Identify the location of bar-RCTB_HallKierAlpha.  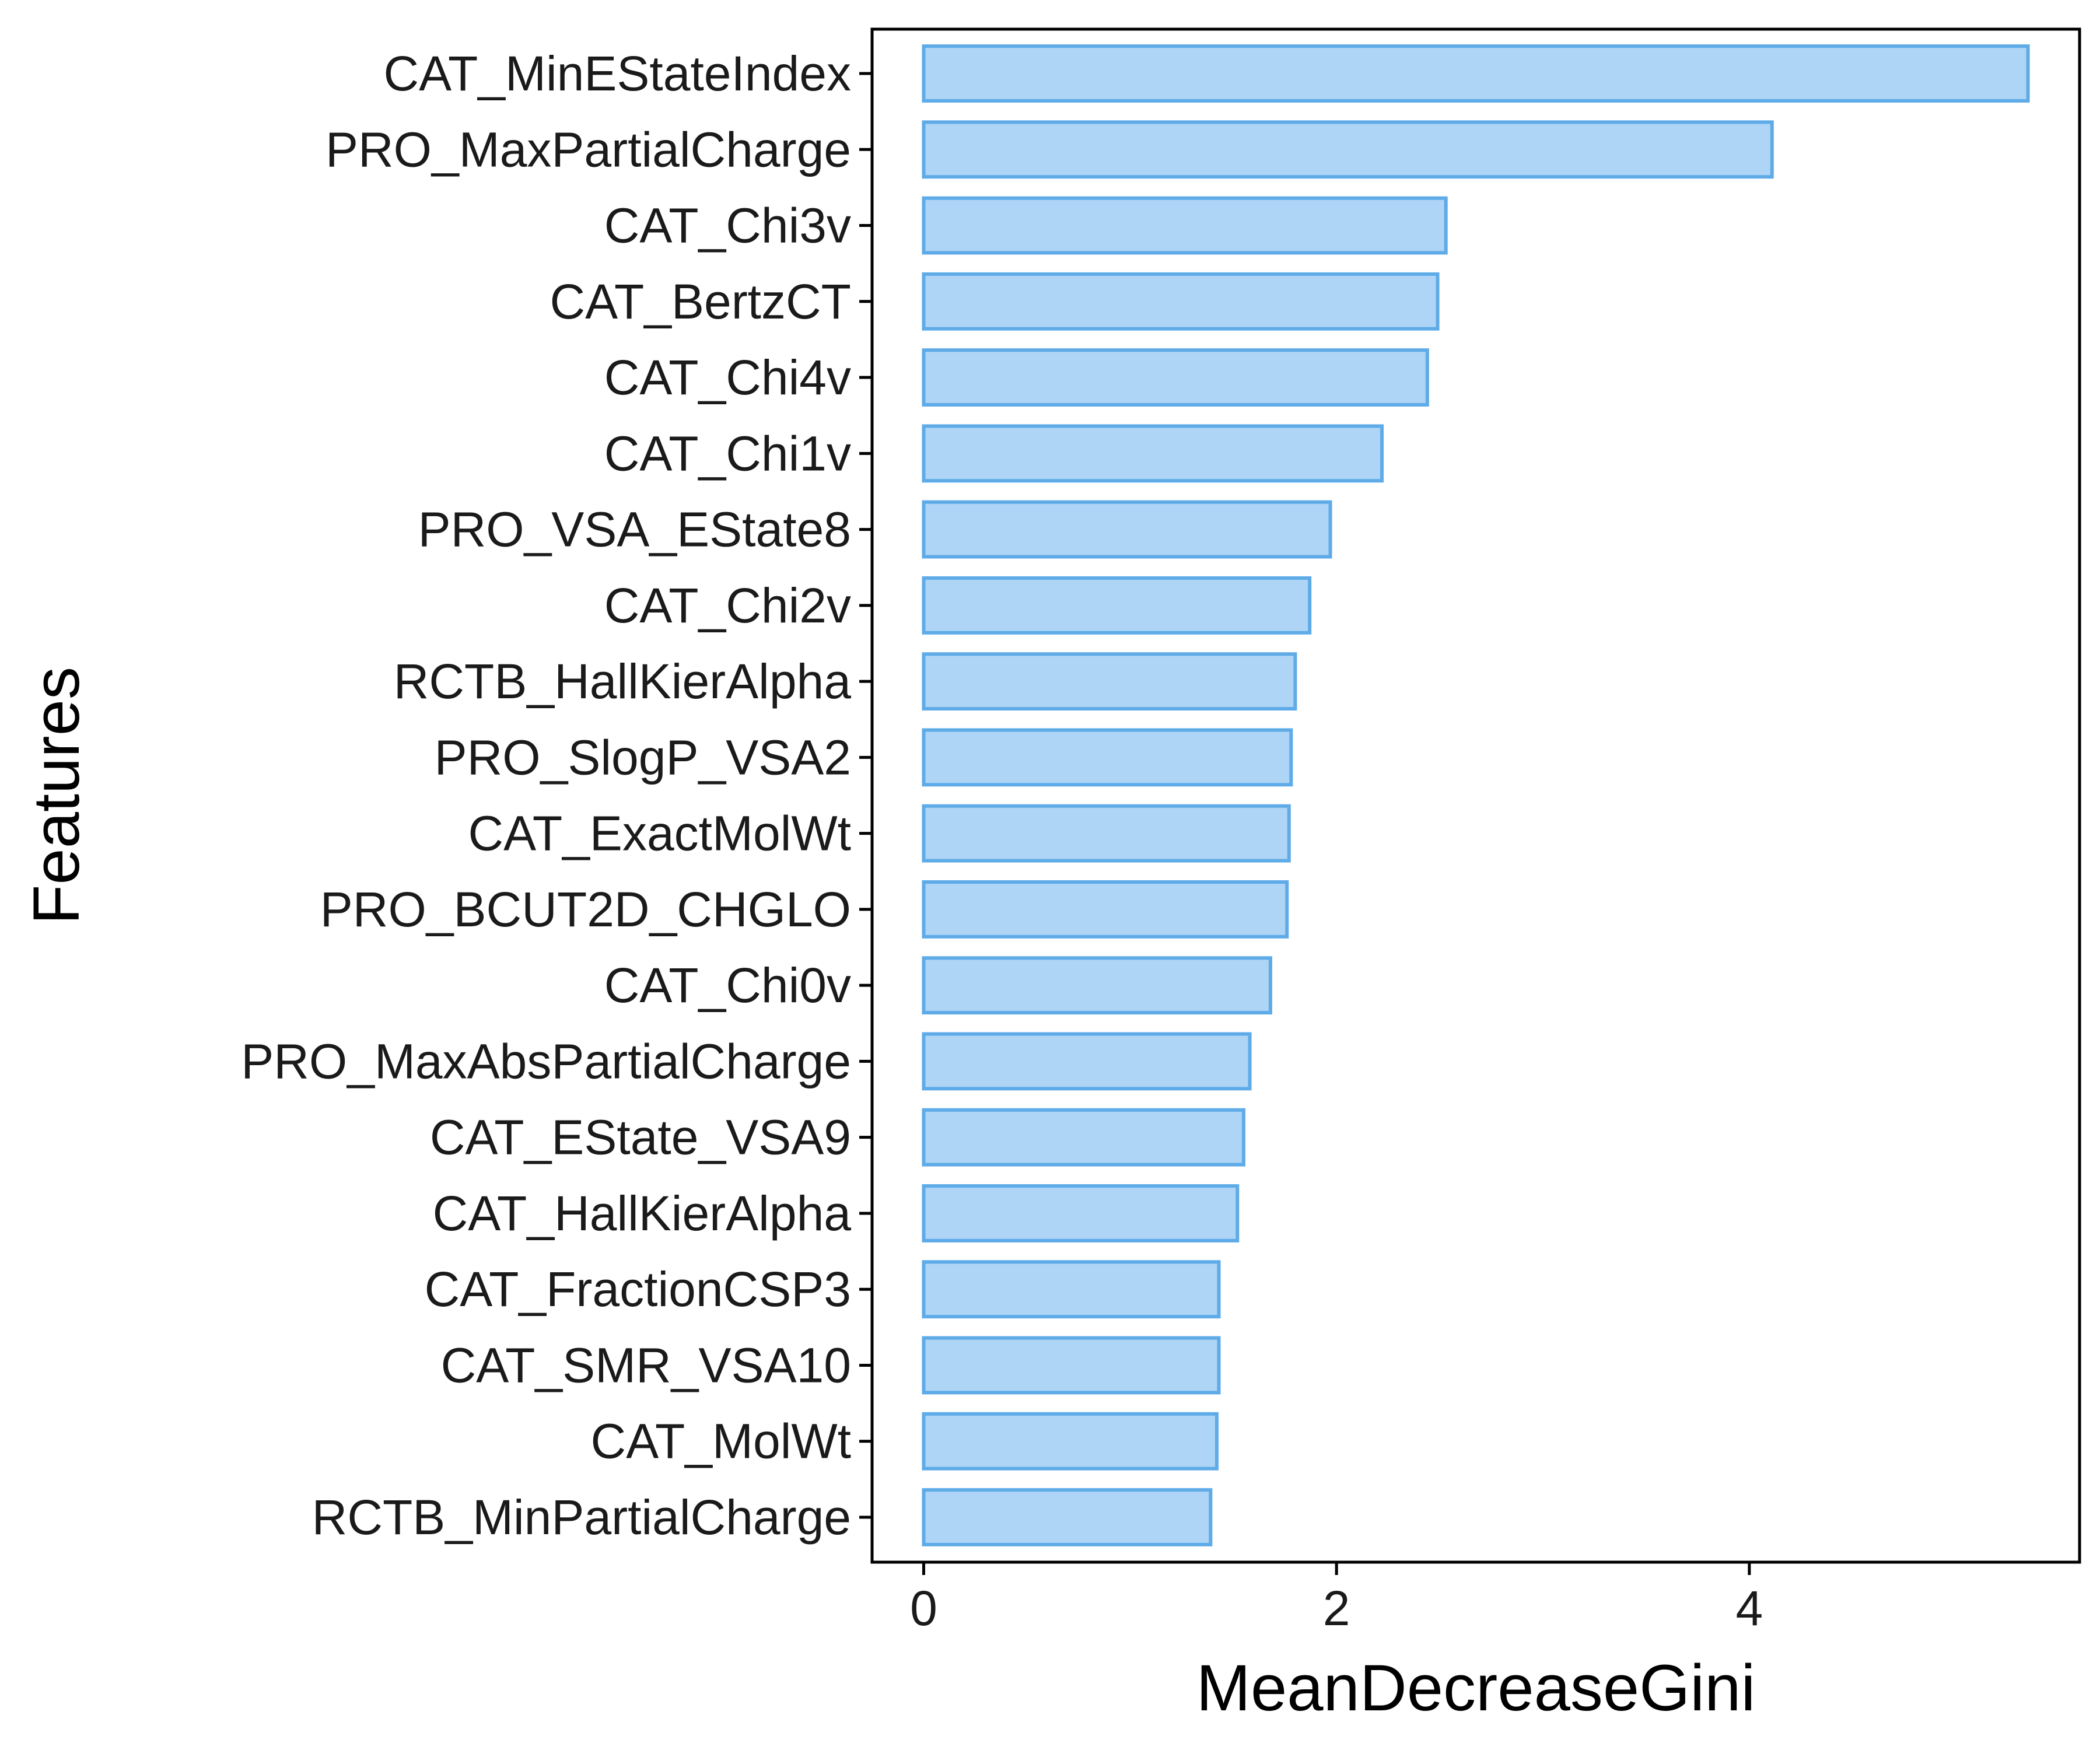
(1109, 681).